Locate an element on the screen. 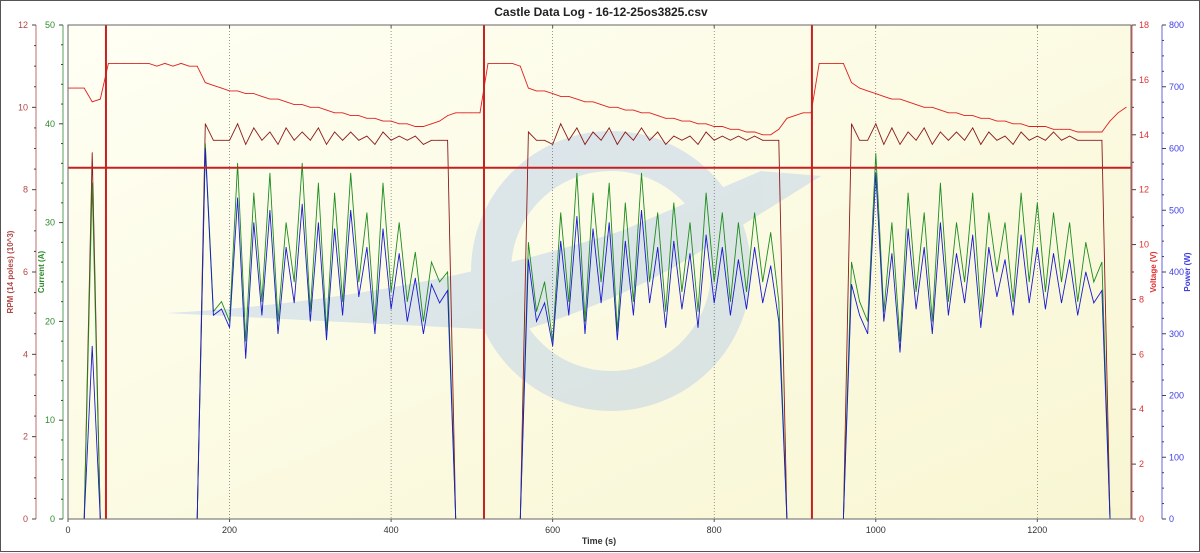  voltage-tick-label: 18 is located at coordinates (1144, 25).